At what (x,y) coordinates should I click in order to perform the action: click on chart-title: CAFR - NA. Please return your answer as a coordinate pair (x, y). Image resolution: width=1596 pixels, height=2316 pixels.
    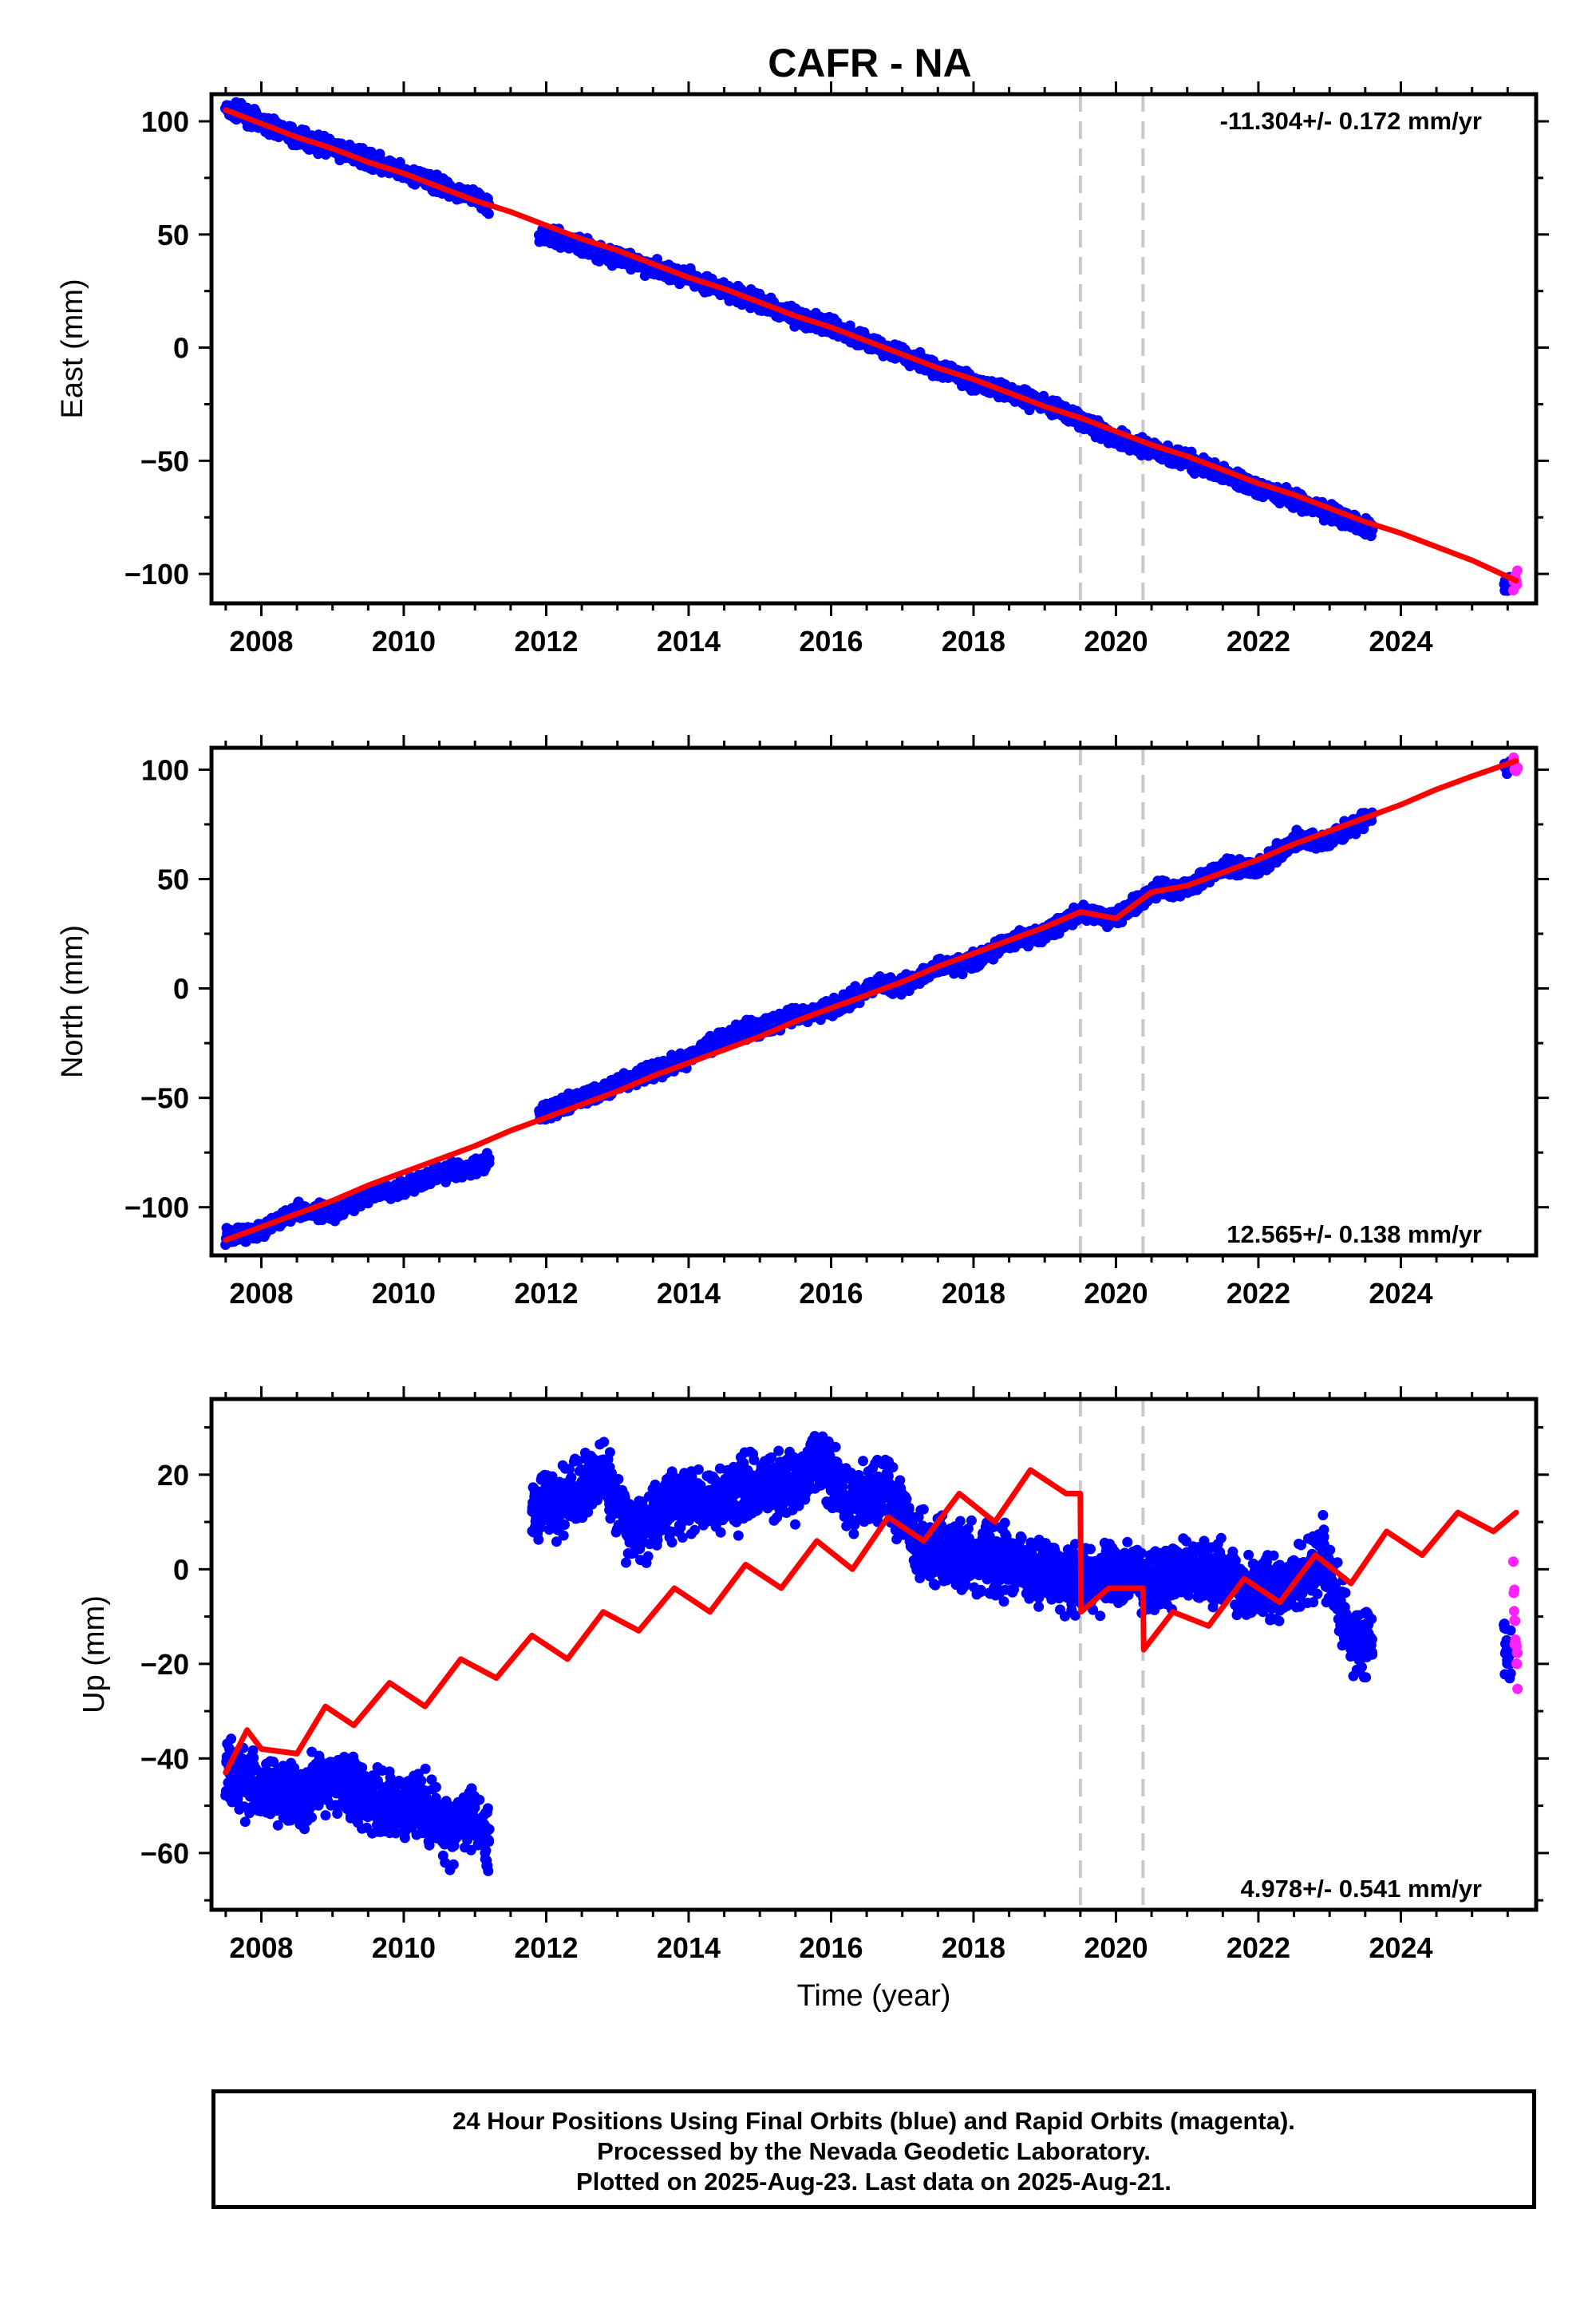
    Looking at the image, I should click on (870, 63).